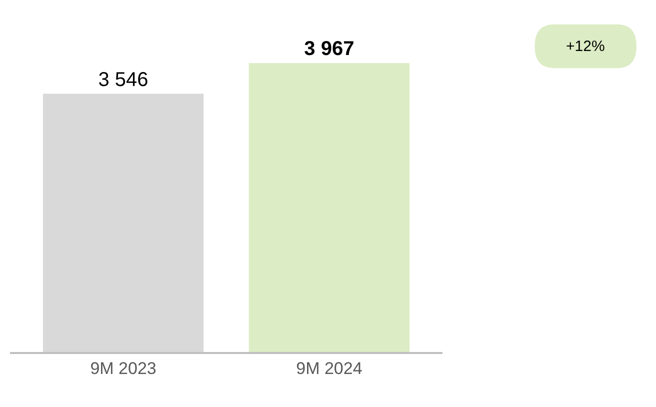  What do you see at coordinates (585, 46) in the screenshot?
I see `text: +12%` at bounding box center [585, 46].